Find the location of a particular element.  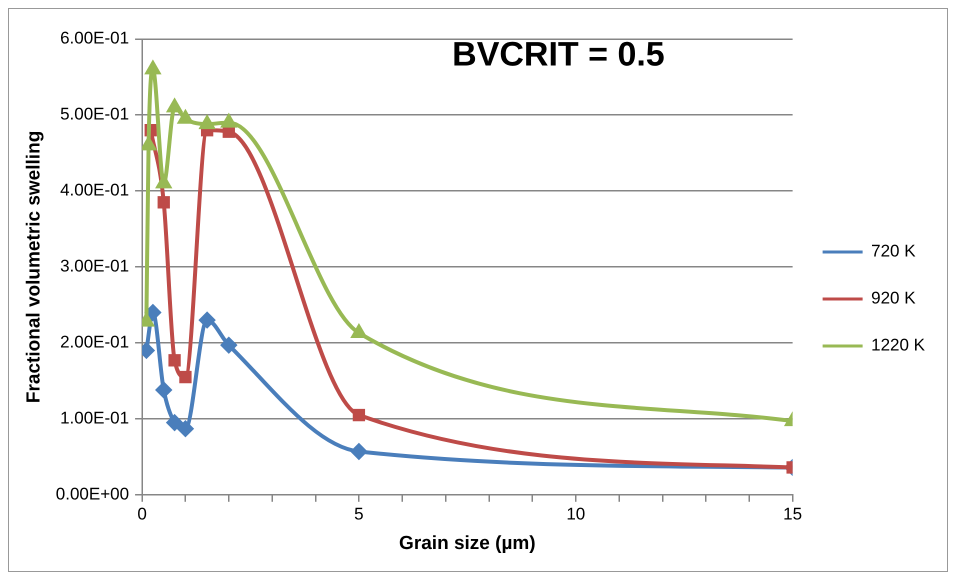

y-axis-title: Fractional volumetric swelling is located at coordinates (34, 267).